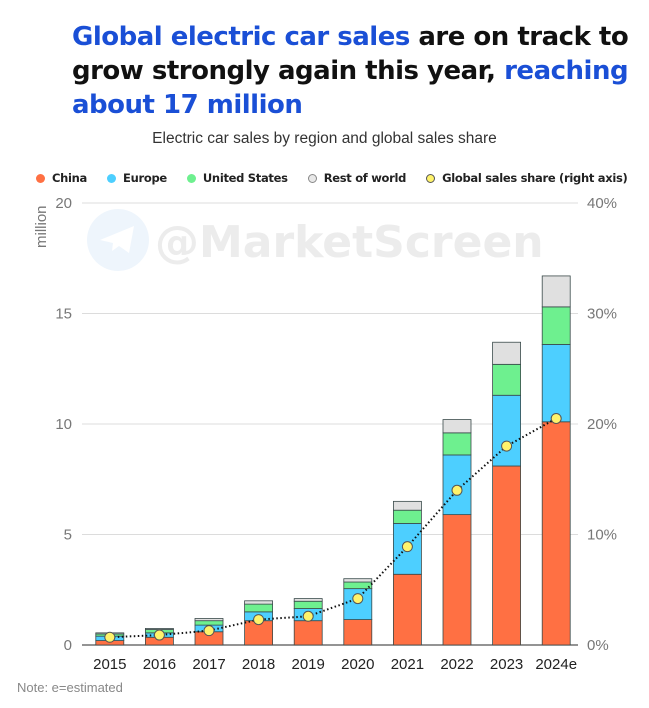 The height and width of the screenshot is (708, 649). I want to click on legend-swatch-china, so click(40, 178).